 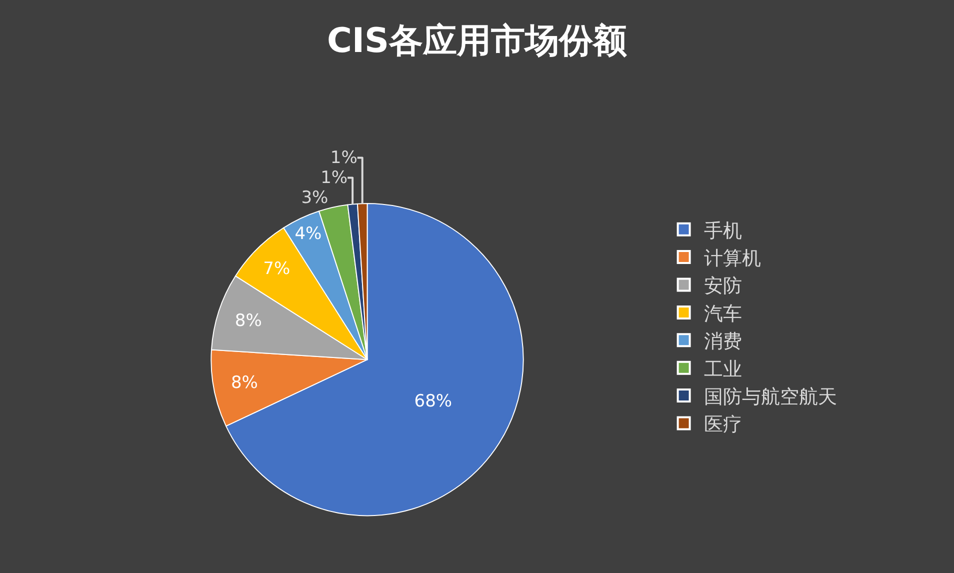 I want to click on chart-title: CIS各应用市场份额, so click(x=477, y=41).